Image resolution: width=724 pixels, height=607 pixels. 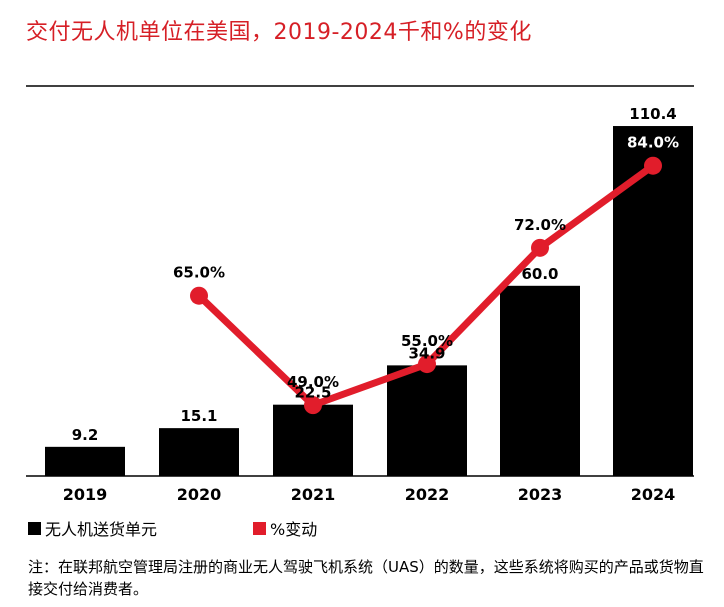 I want to click on legend-swatch-line, so click(x=260, y=528).